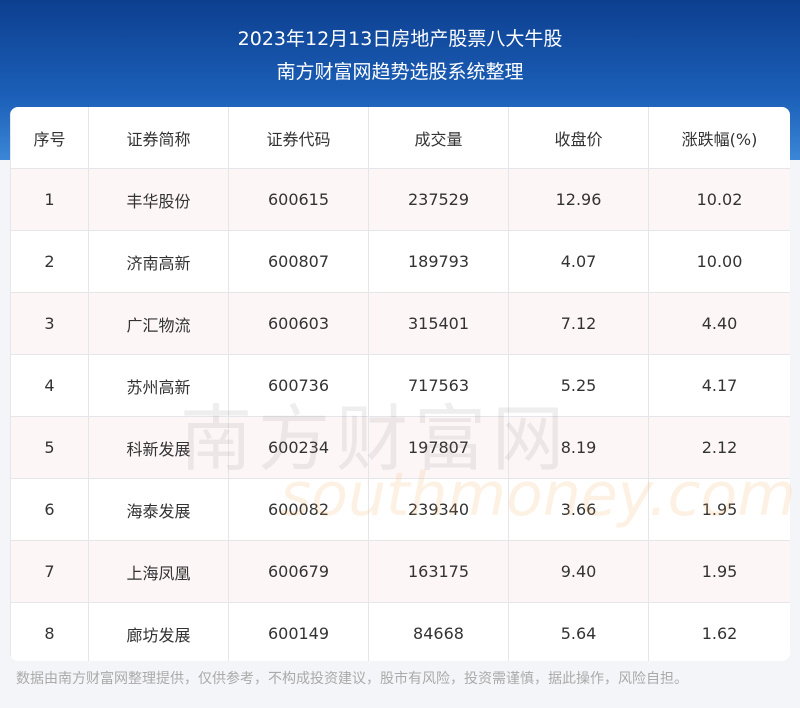 The height and width of the screenshot is (708, 800). I want to click on table-row: 2 济南高新 600807 189793 4.07 10.00, so click(400, 261).